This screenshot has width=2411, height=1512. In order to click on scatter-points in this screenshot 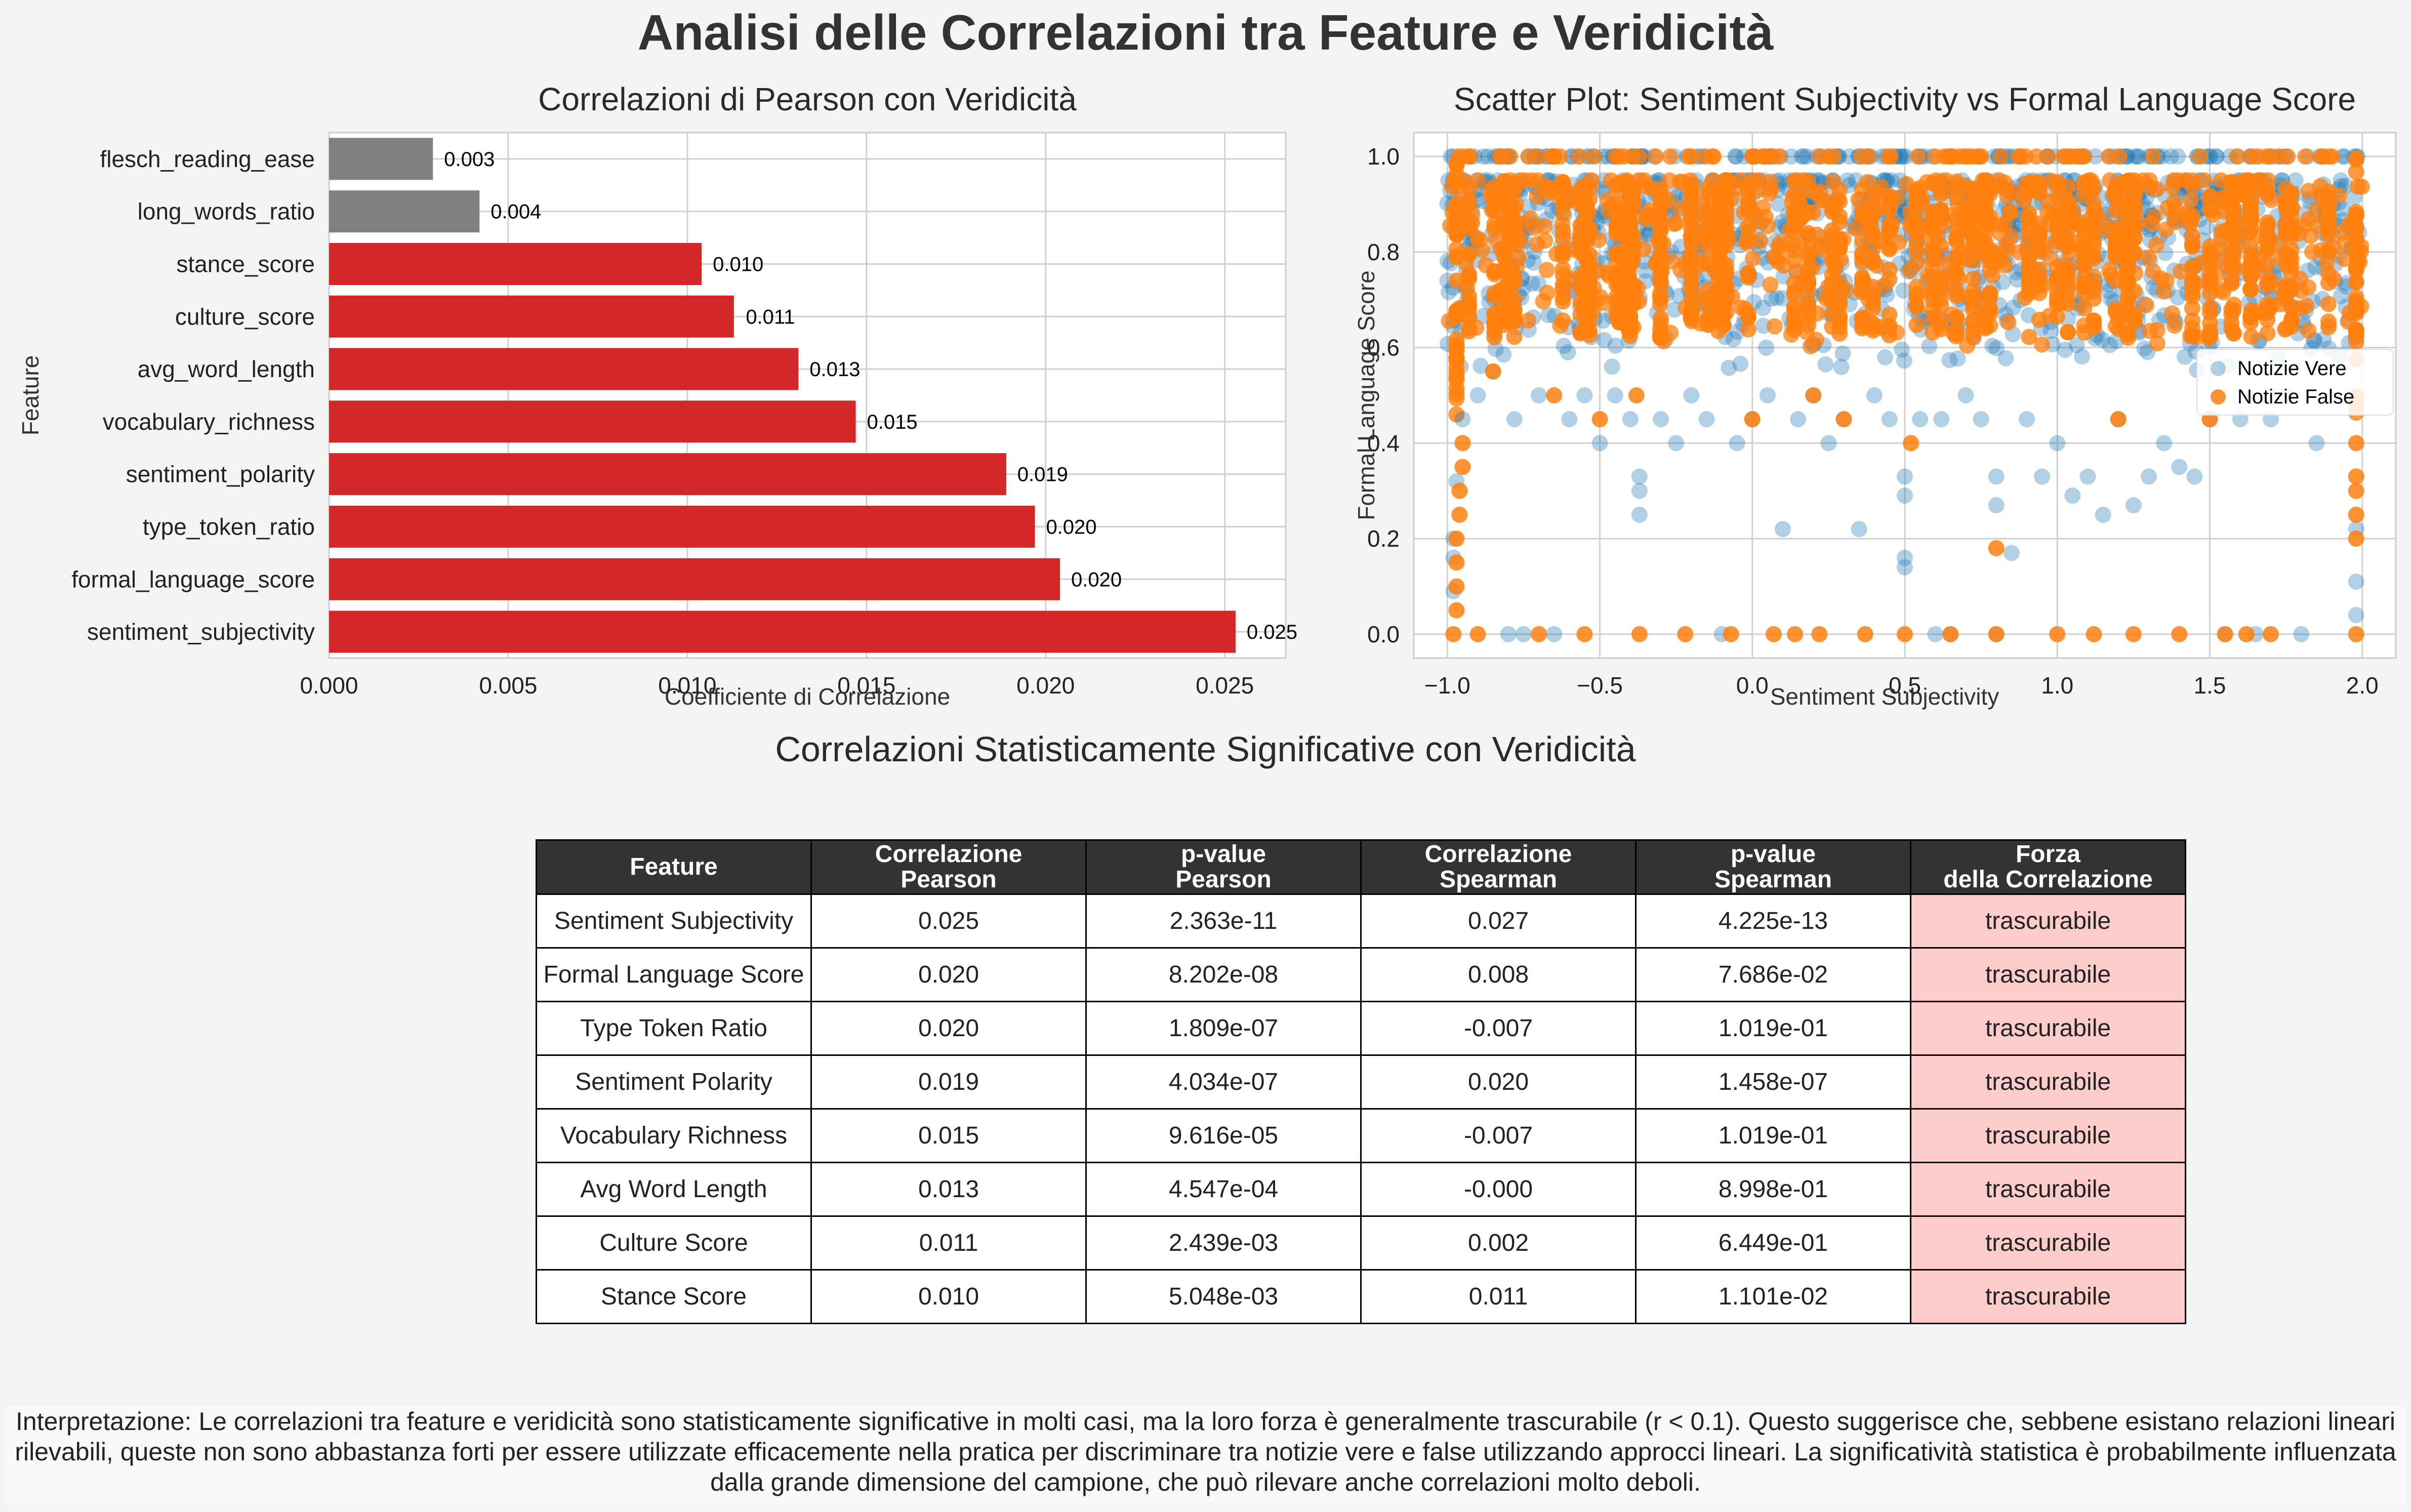, I will do `click(1904, 395)`.